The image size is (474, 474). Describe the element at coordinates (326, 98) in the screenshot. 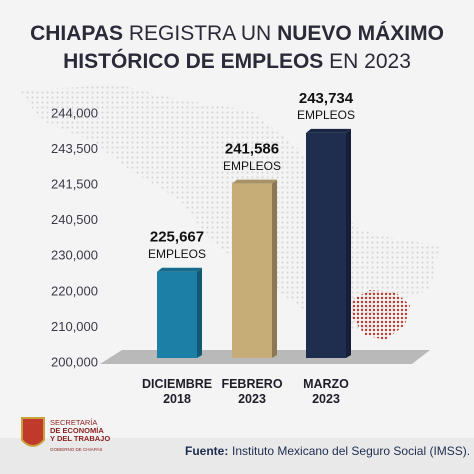

I see `value-label: 243,734` at that location.